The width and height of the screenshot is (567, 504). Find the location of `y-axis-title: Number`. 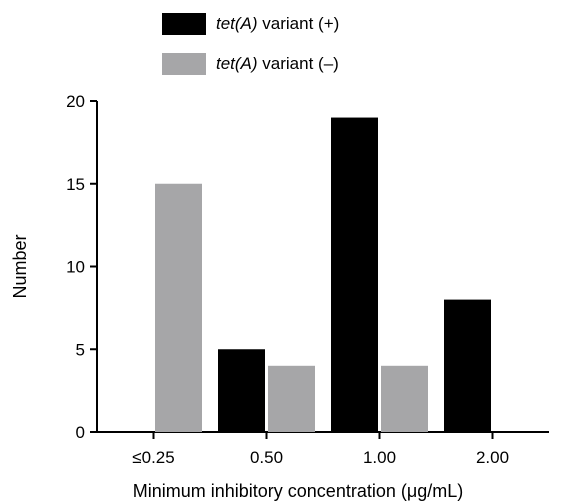

y-axis-title: Number is located at coordinates (20, 266).